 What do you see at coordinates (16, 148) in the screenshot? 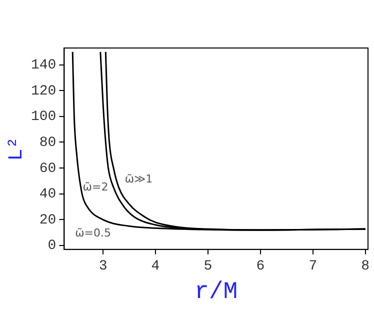
I see `y-axis-title: L²` at bounding box center [16, 148].